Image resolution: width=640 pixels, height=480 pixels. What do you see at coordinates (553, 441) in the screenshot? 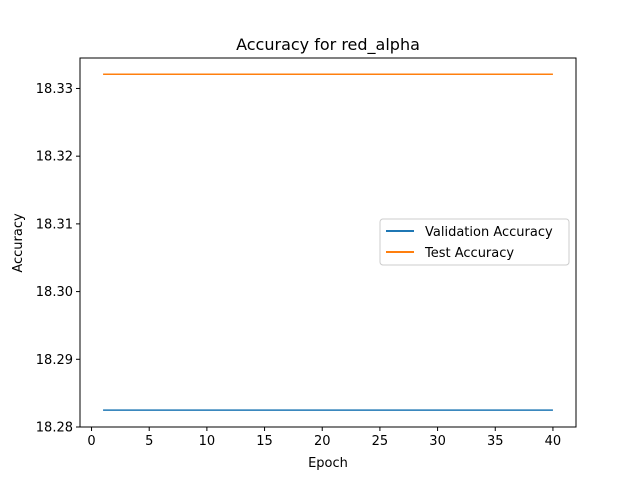
I see `x-tick-label: 40` at bounding box center [553, 441].